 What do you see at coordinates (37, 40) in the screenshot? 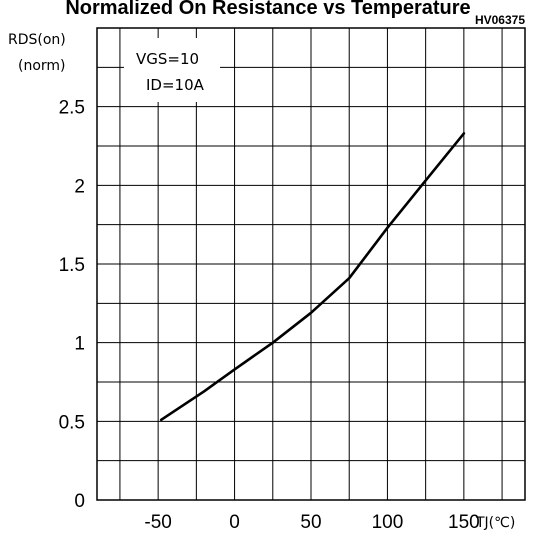
I see `y-axis-label: RDS(on)` at bounding box center [37, 40].